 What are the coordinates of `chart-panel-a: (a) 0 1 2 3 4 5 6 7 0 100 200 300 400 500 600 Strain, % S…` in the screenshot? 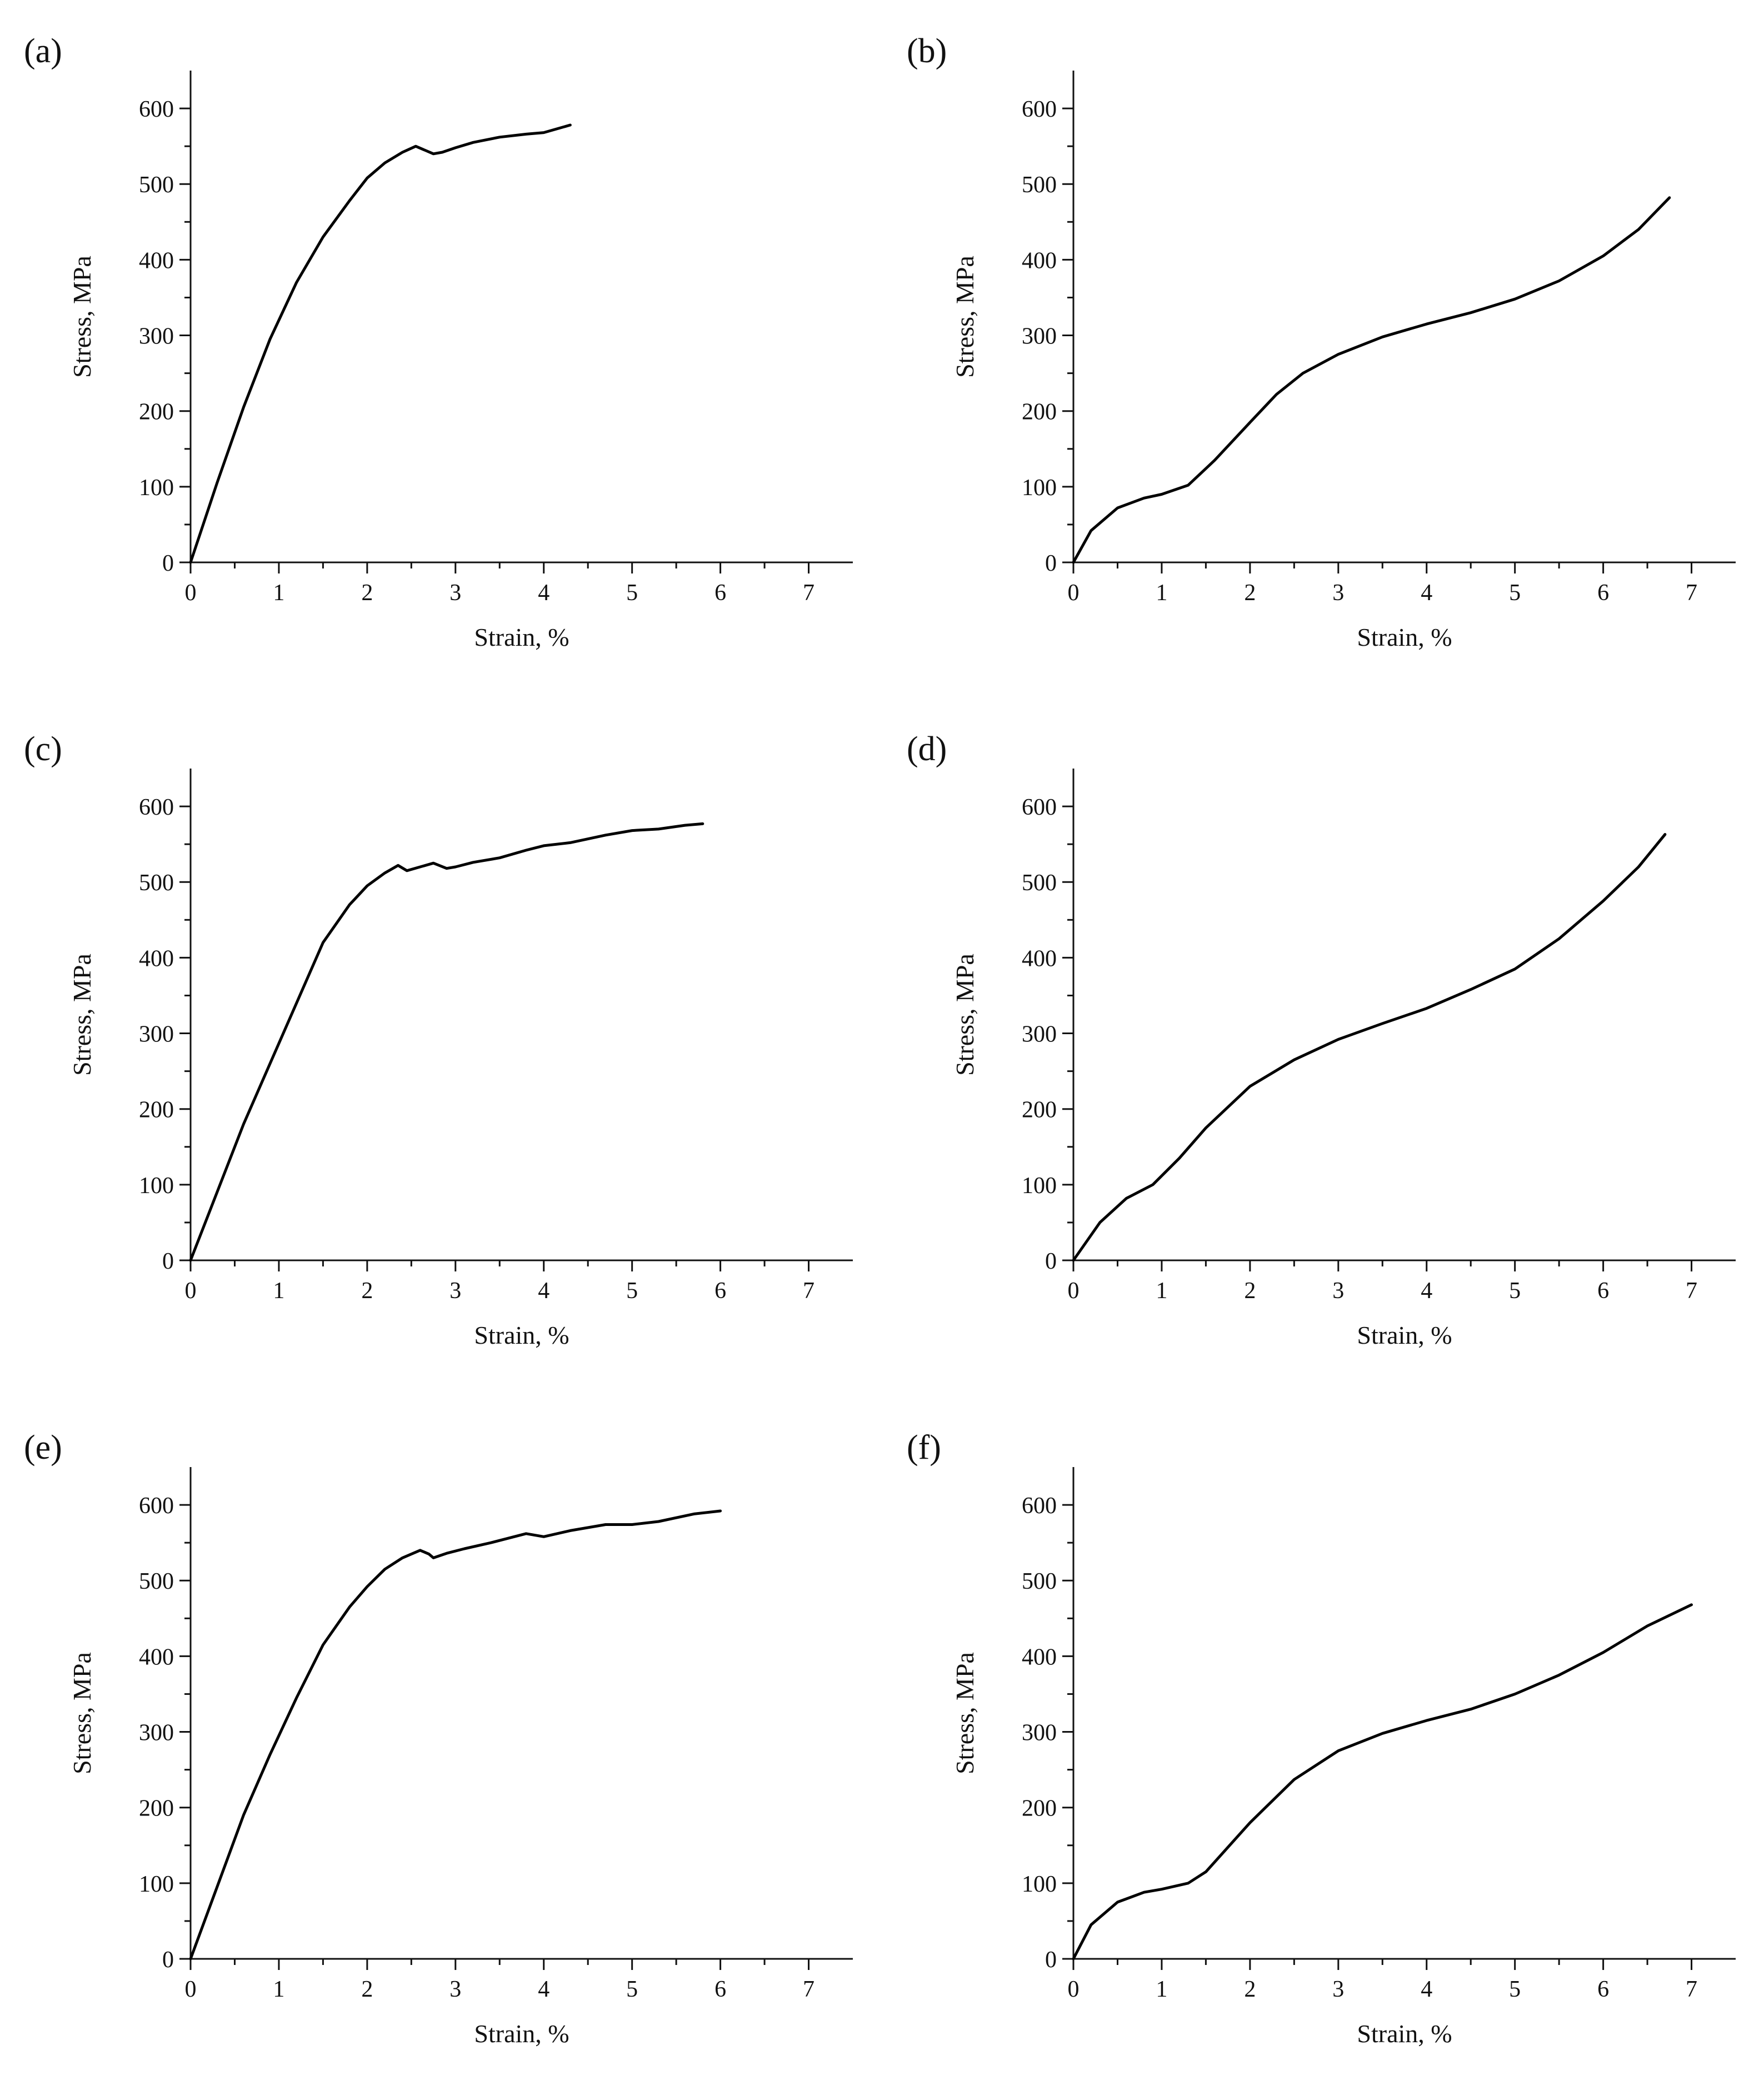 It's located at (438, 342).